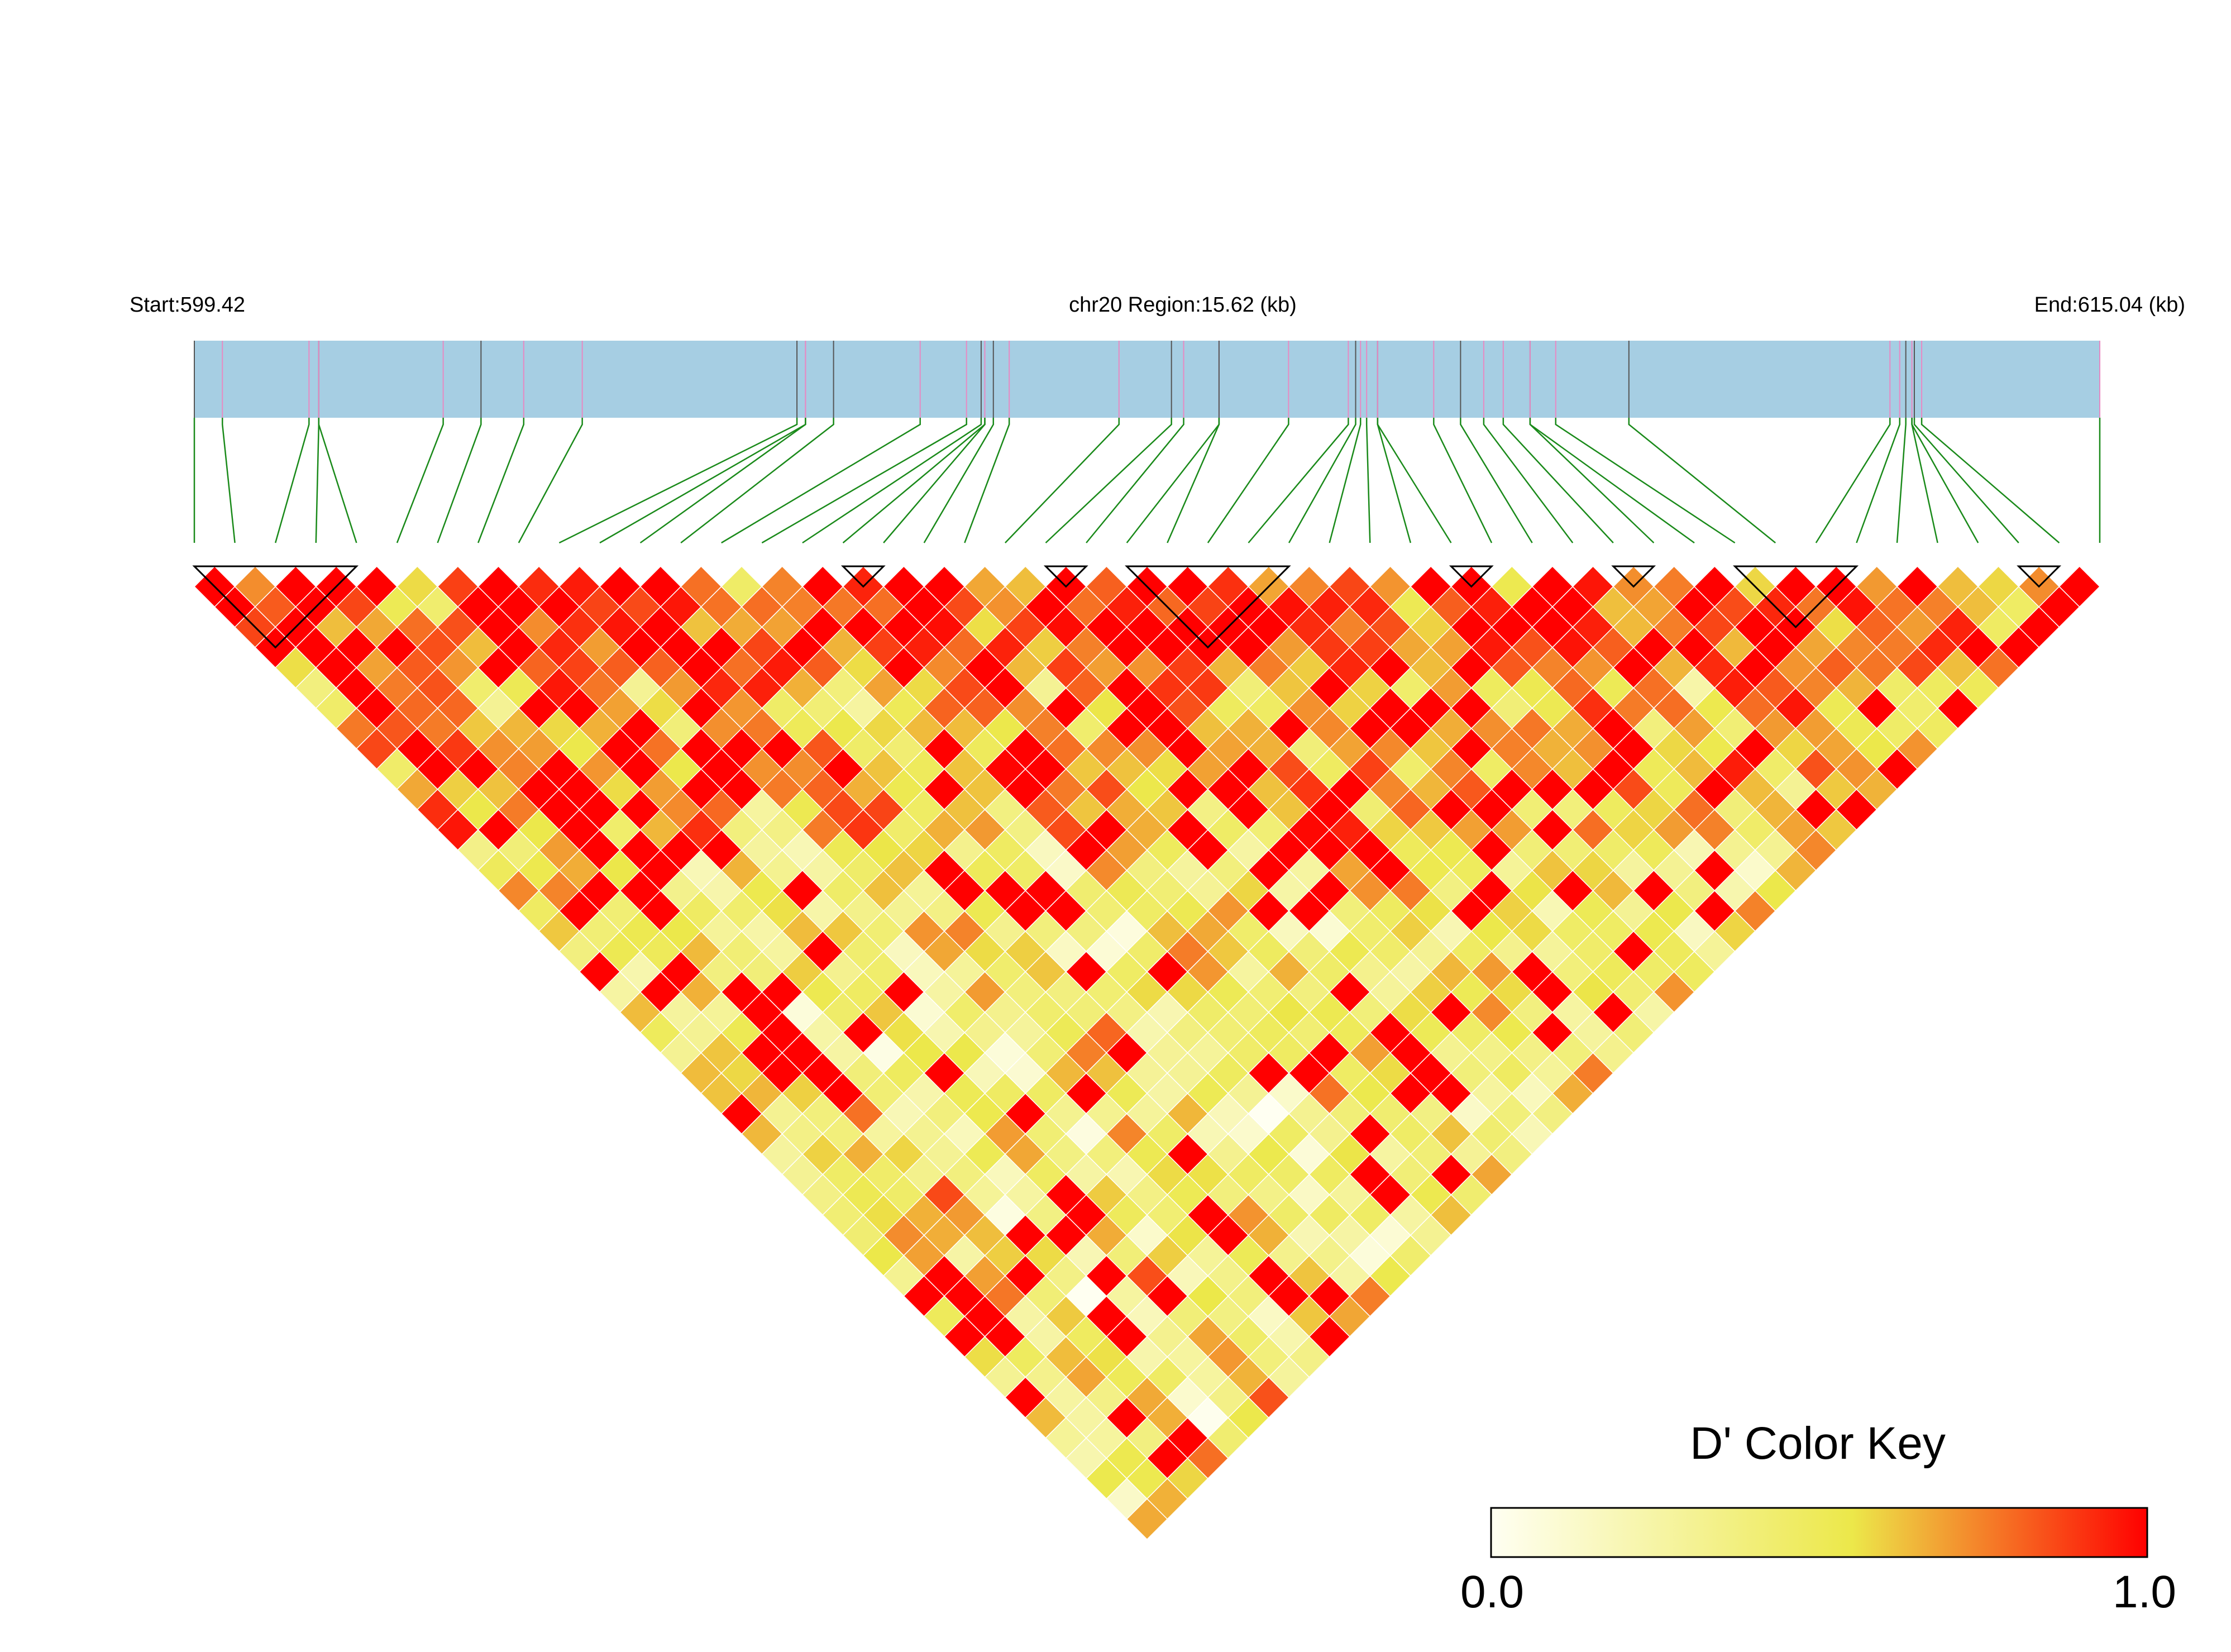 The image size is (2231, 1652). Describe the element at coordinates (1492, 1592) in the screenshot. I see `color-key-min-label: 0.0` at that location.